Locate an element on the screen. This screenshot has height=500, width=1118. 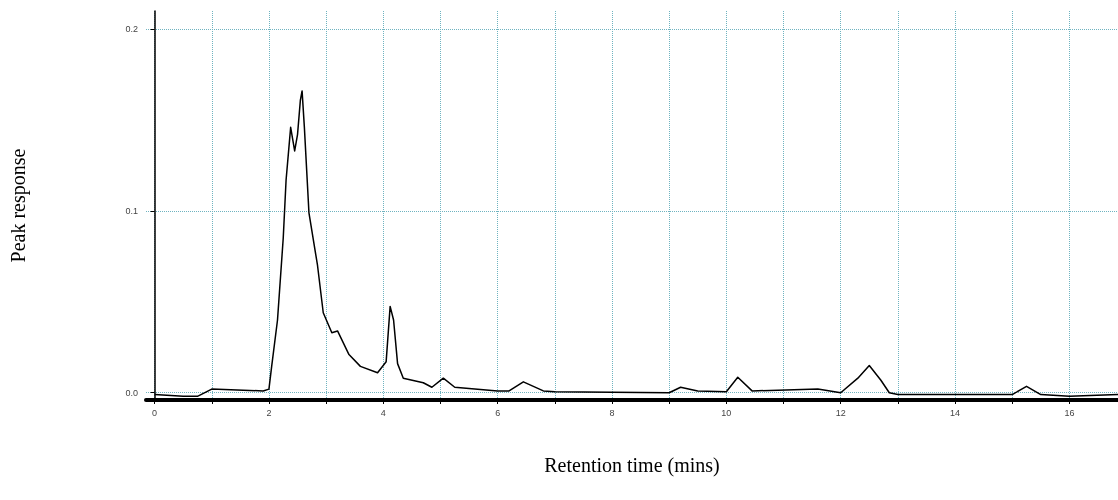
x-tick-label: 12 is located at coordinates (840, 412).